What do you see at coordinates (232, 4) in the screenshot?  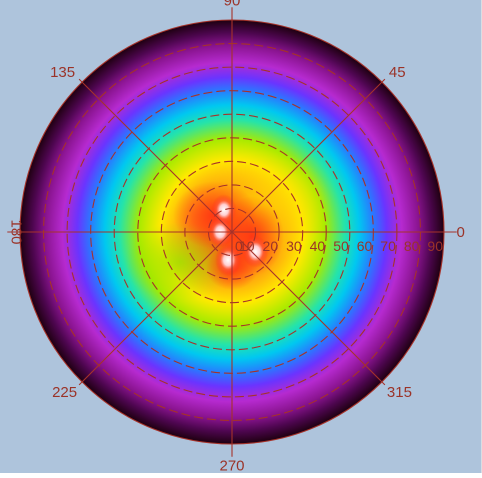 I see `angular-label-90: 90` at bounding box center [232, 4].